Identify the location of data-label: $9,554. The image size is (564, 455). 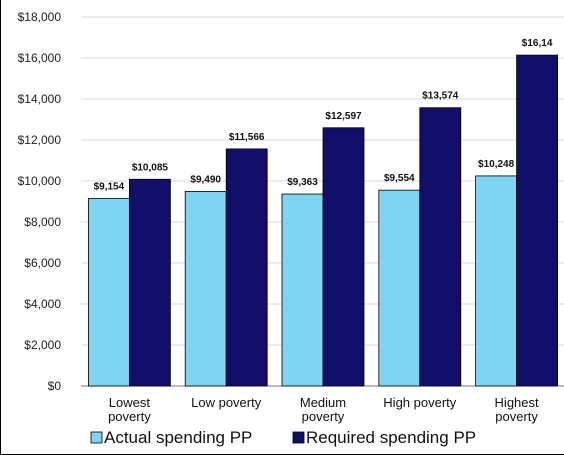
(399, 178).